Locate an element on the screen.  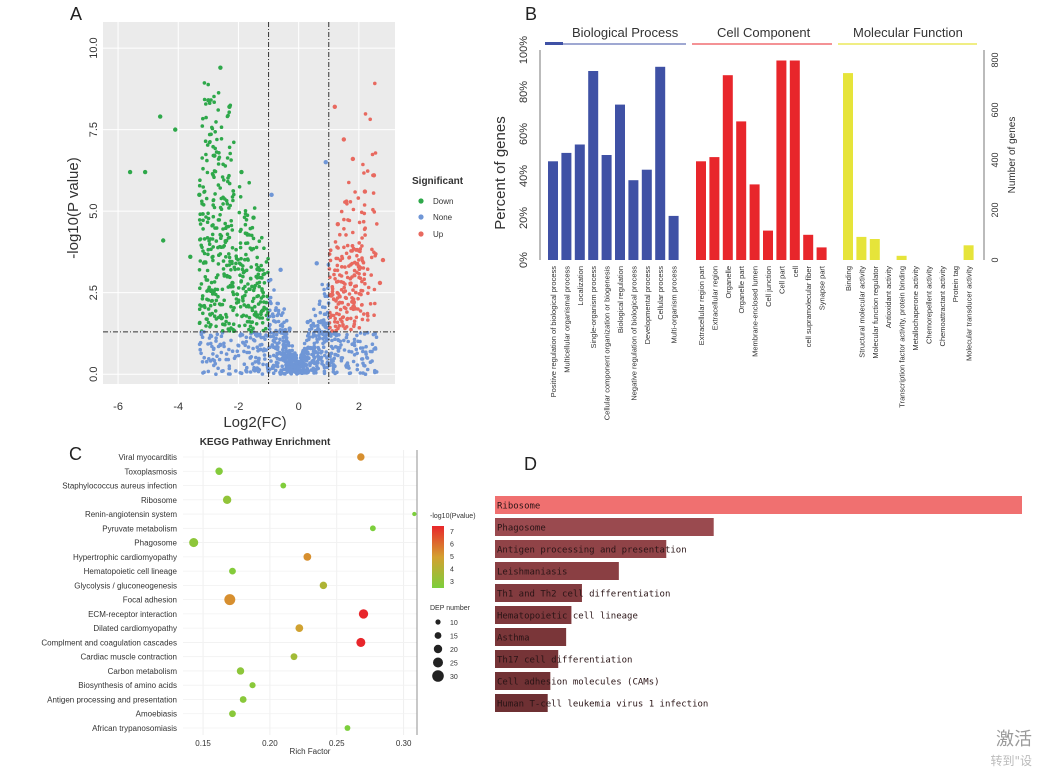
go-y2-tick: 200 is located at coordinates (995, 209).